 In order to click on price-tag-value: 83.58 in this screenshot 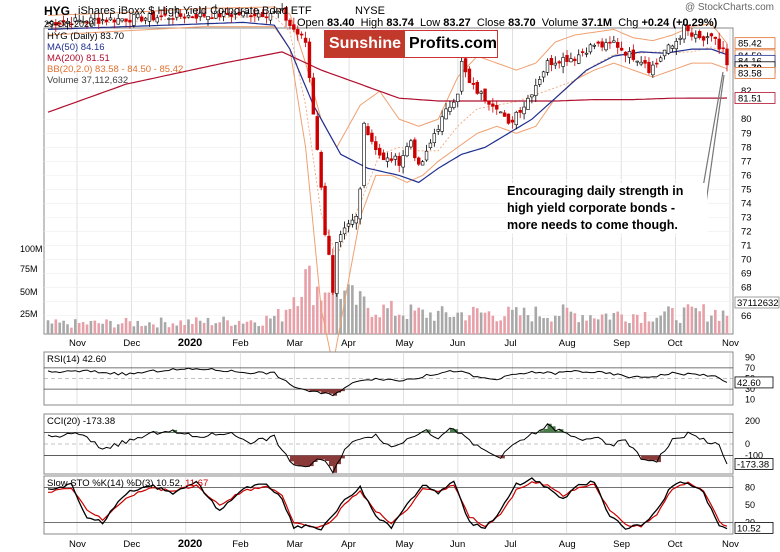, I will do `click(750, 73)`.